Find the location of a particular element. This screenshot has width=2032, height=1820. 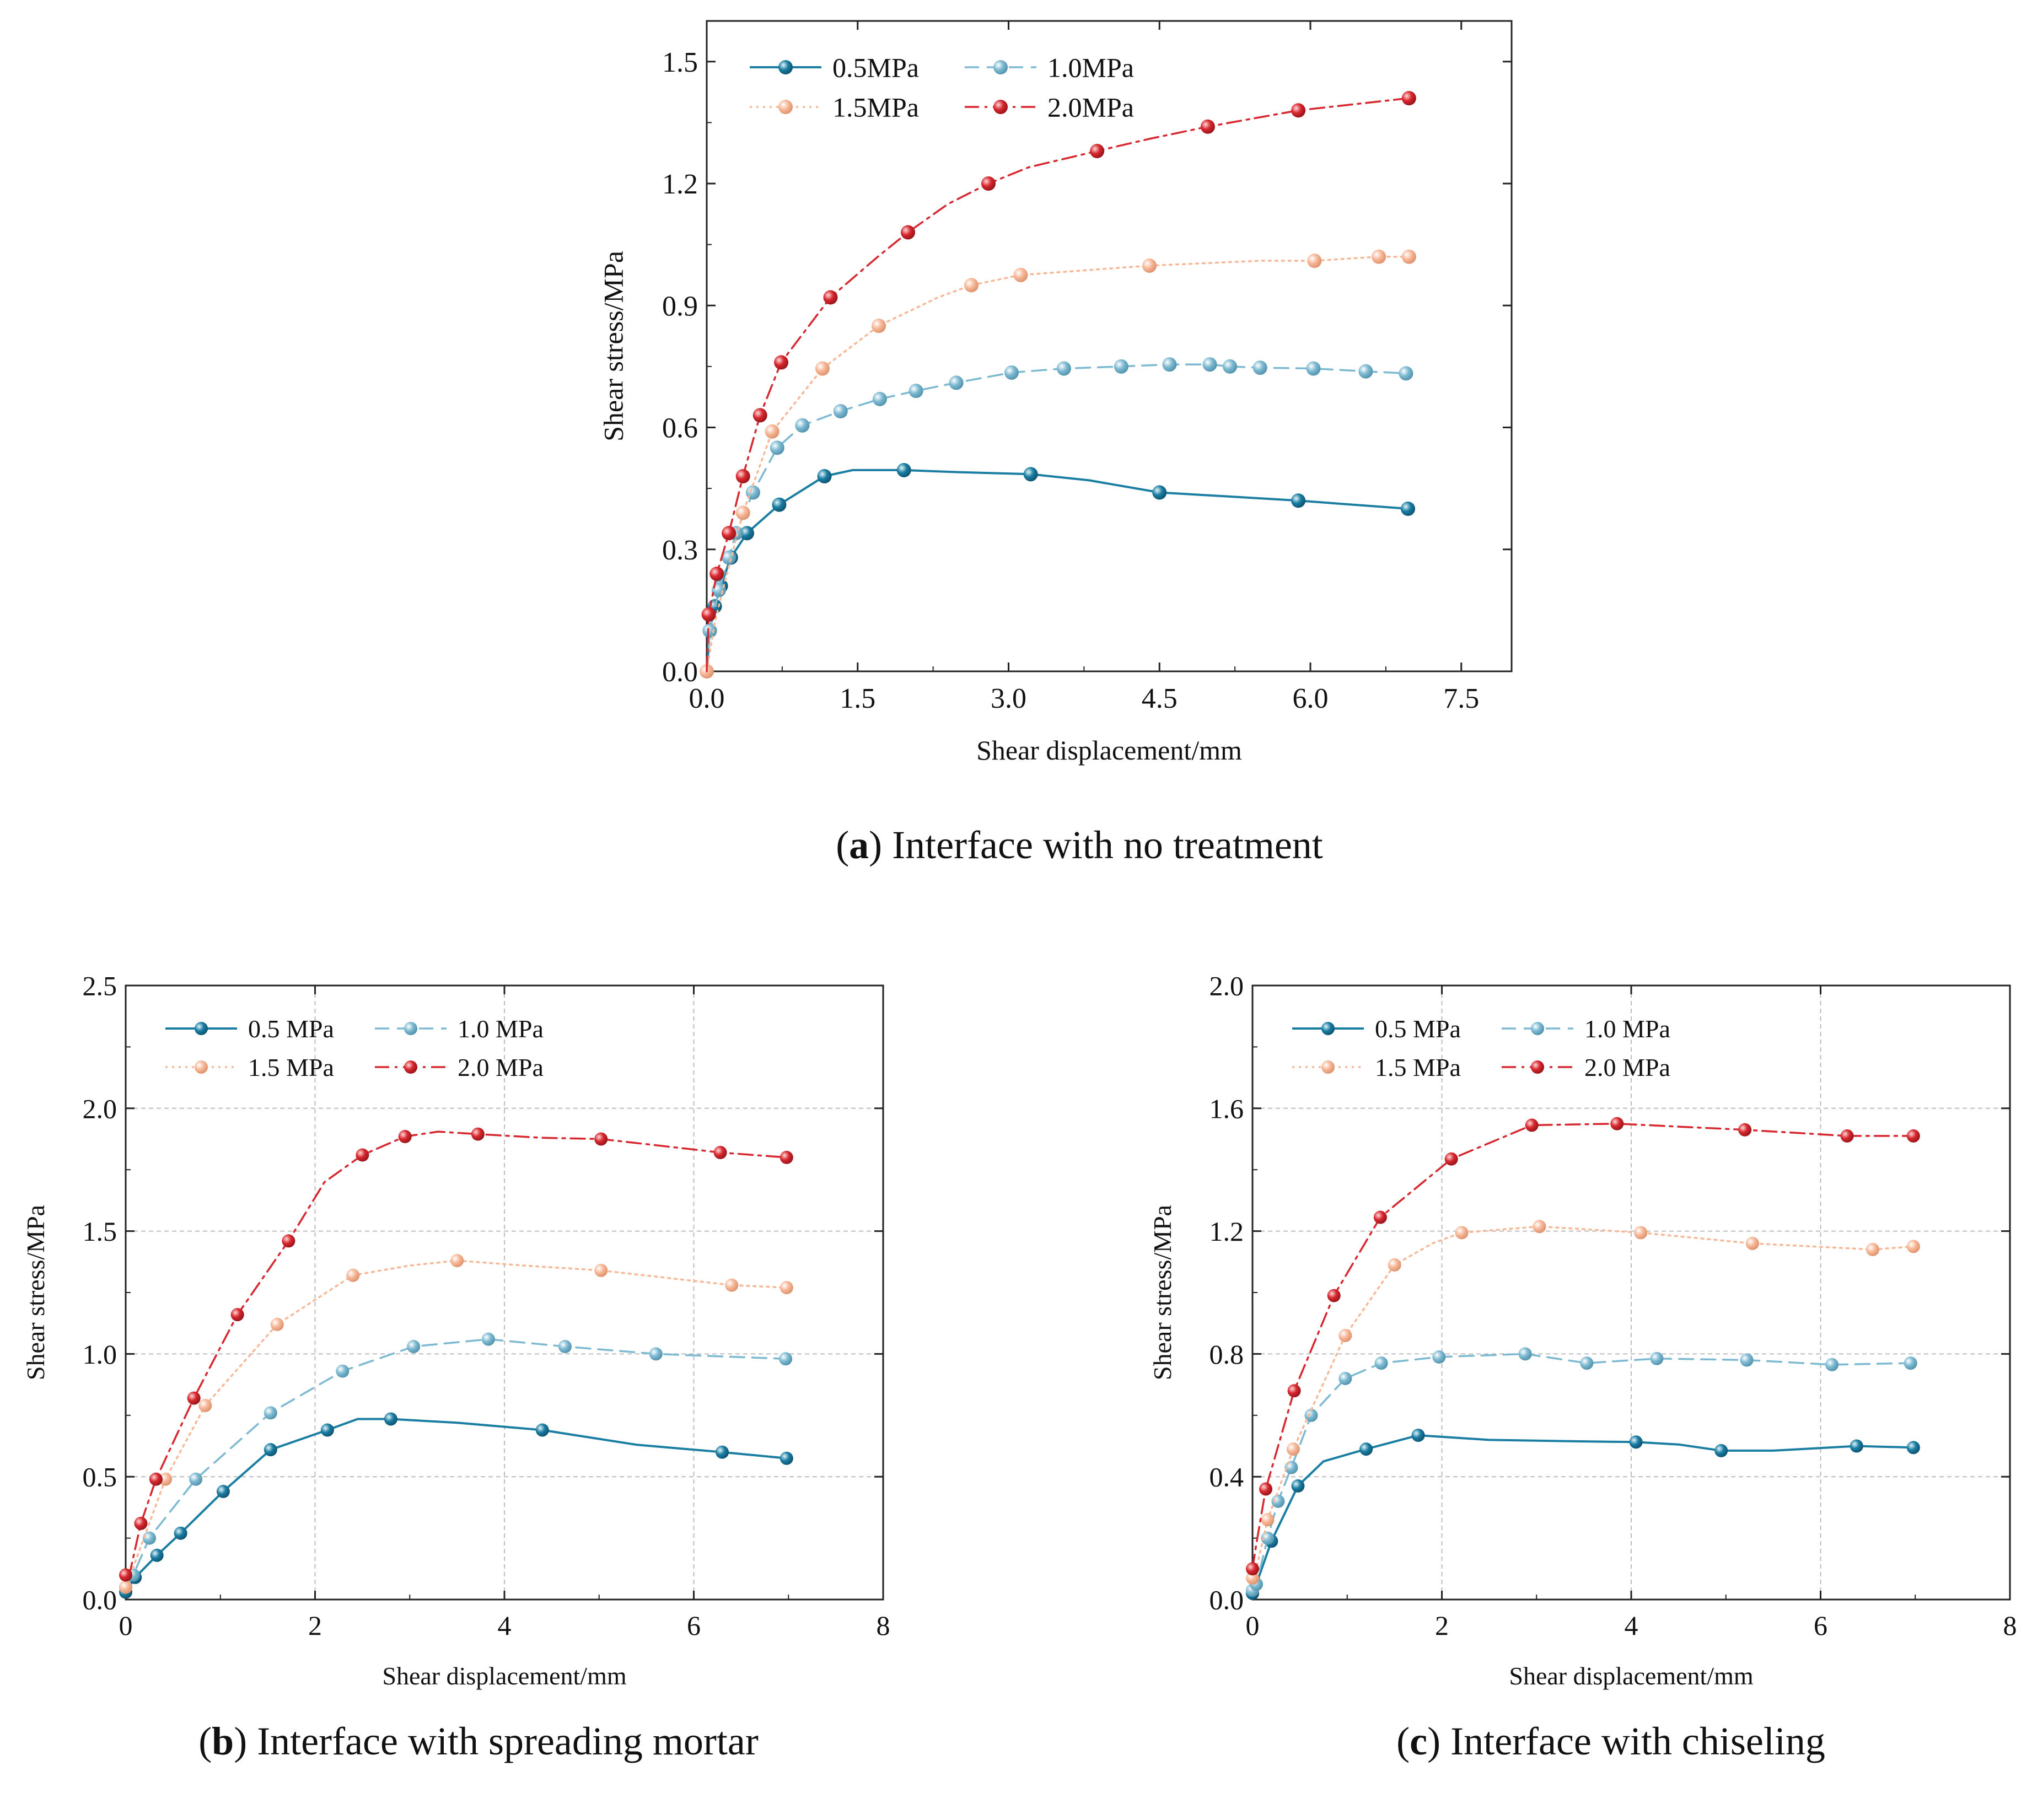

caption-c-text: Interface with chiseling is located at coordinates (1637, 1741).